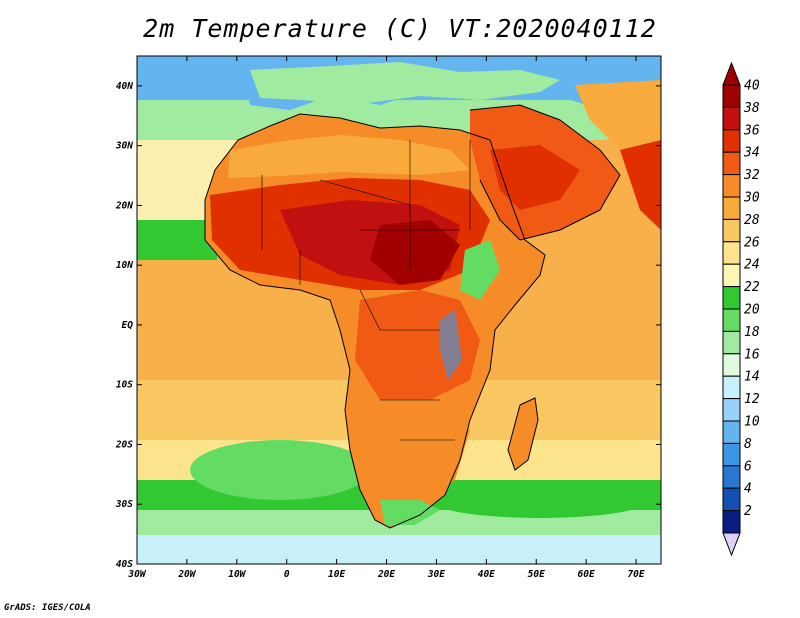  Describe the element at coordinates (124, 564) in the screenshot. I see `lat-tick-label: 40S` at that location.